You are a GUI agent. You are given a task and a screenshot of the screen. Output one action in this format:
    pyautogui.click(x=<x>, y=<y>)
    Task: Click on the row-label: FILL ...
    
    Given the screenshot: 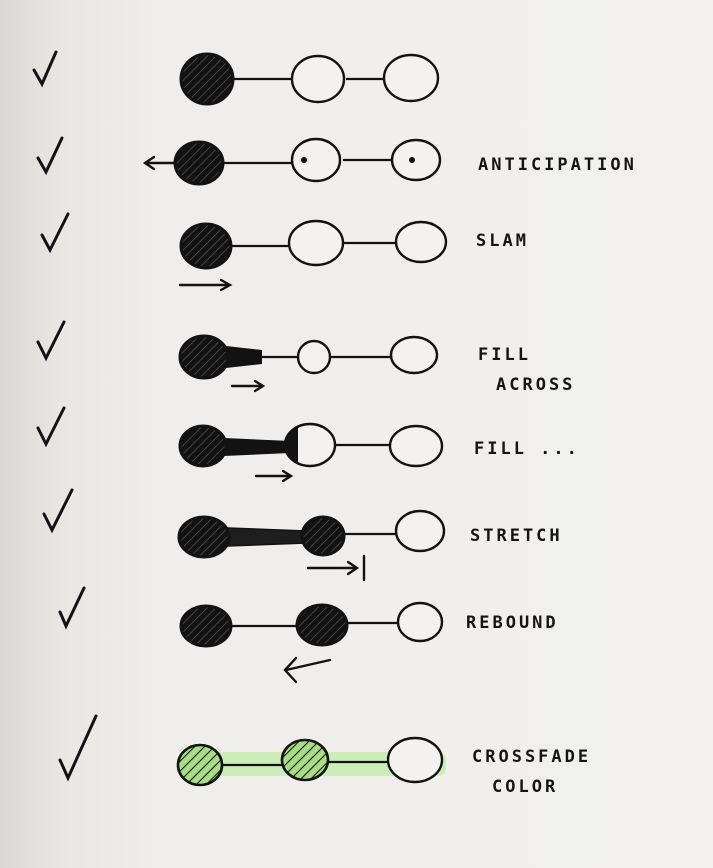 What is the action you would take?
    pyautogui.click(x=527, y=449)
    